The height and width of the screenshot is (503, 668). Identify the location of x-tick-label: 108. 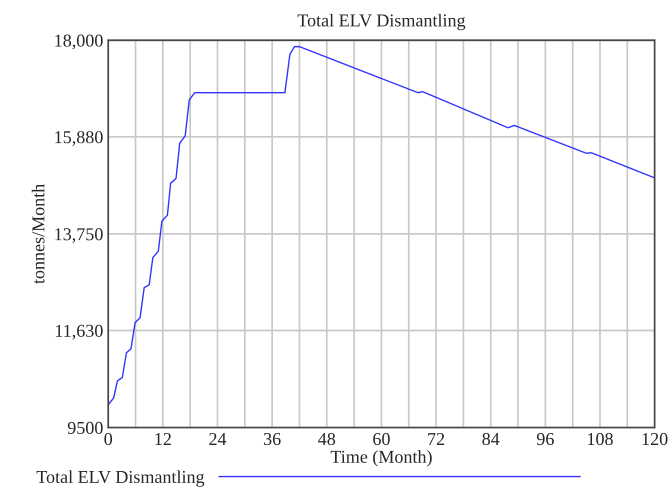
(600, 439).